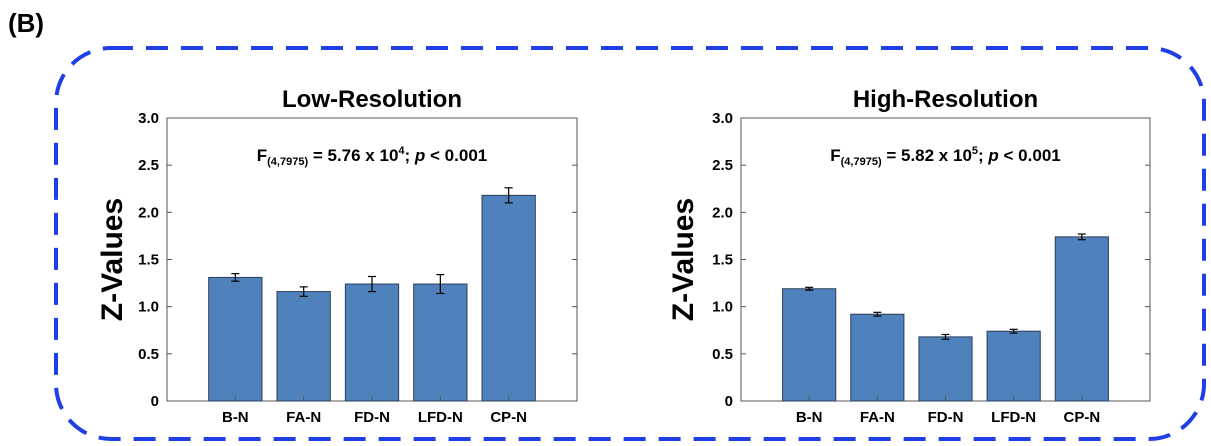  Describe the element at coordinates (26, 23) in the screenshot. I see `panel-label: (B)` at that location.